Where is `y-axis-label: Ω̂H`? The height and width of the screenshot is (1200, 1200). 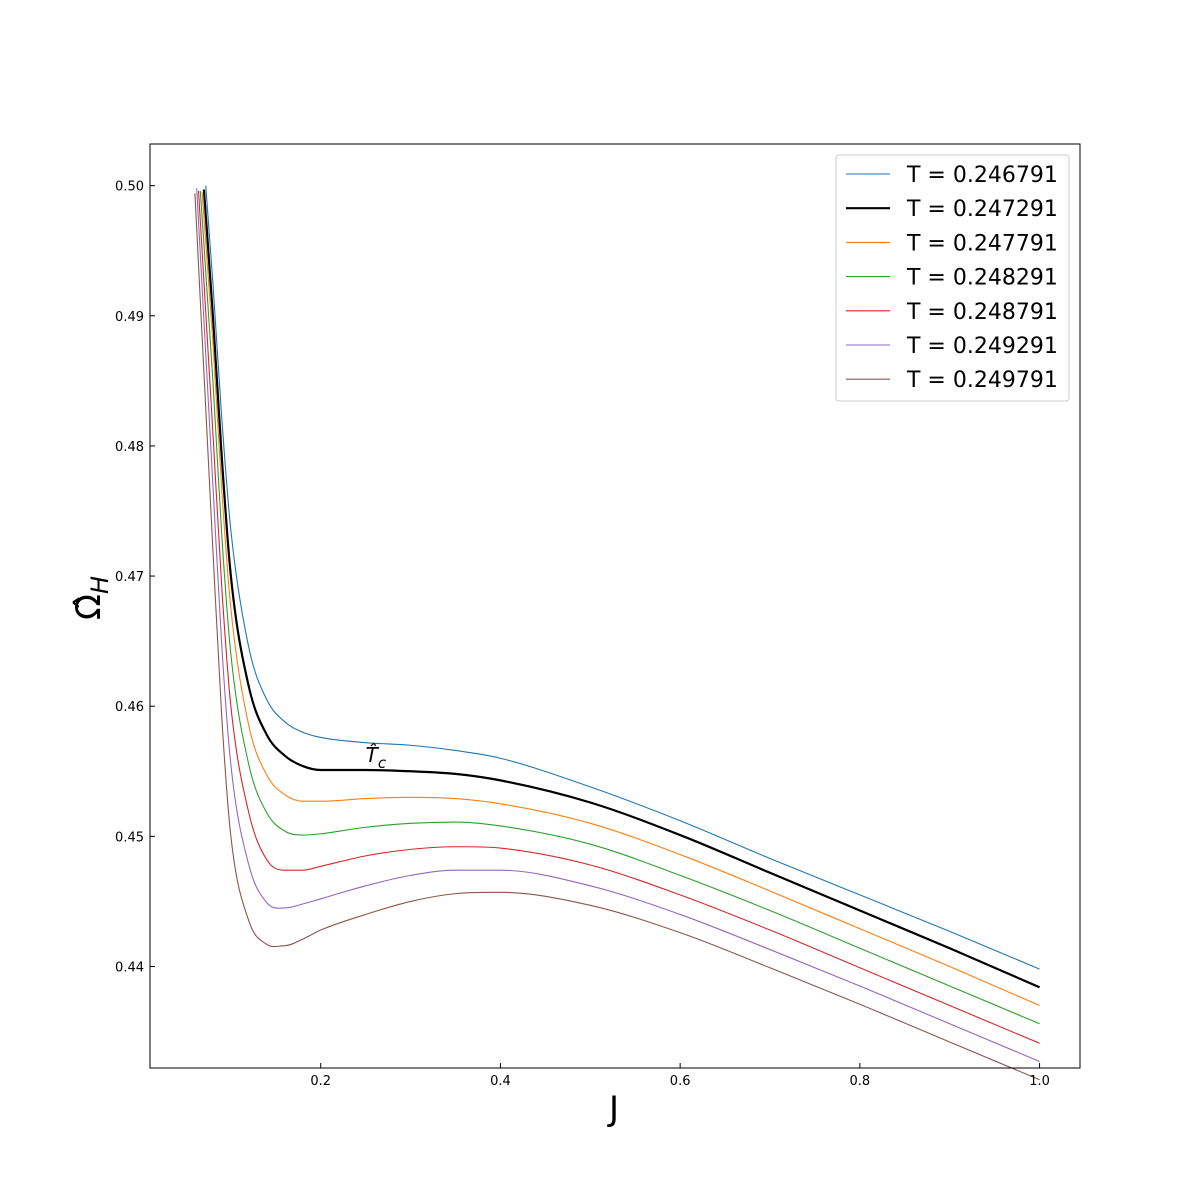
y-axis-label: Ω̂H is located at coordinates (91, 598).